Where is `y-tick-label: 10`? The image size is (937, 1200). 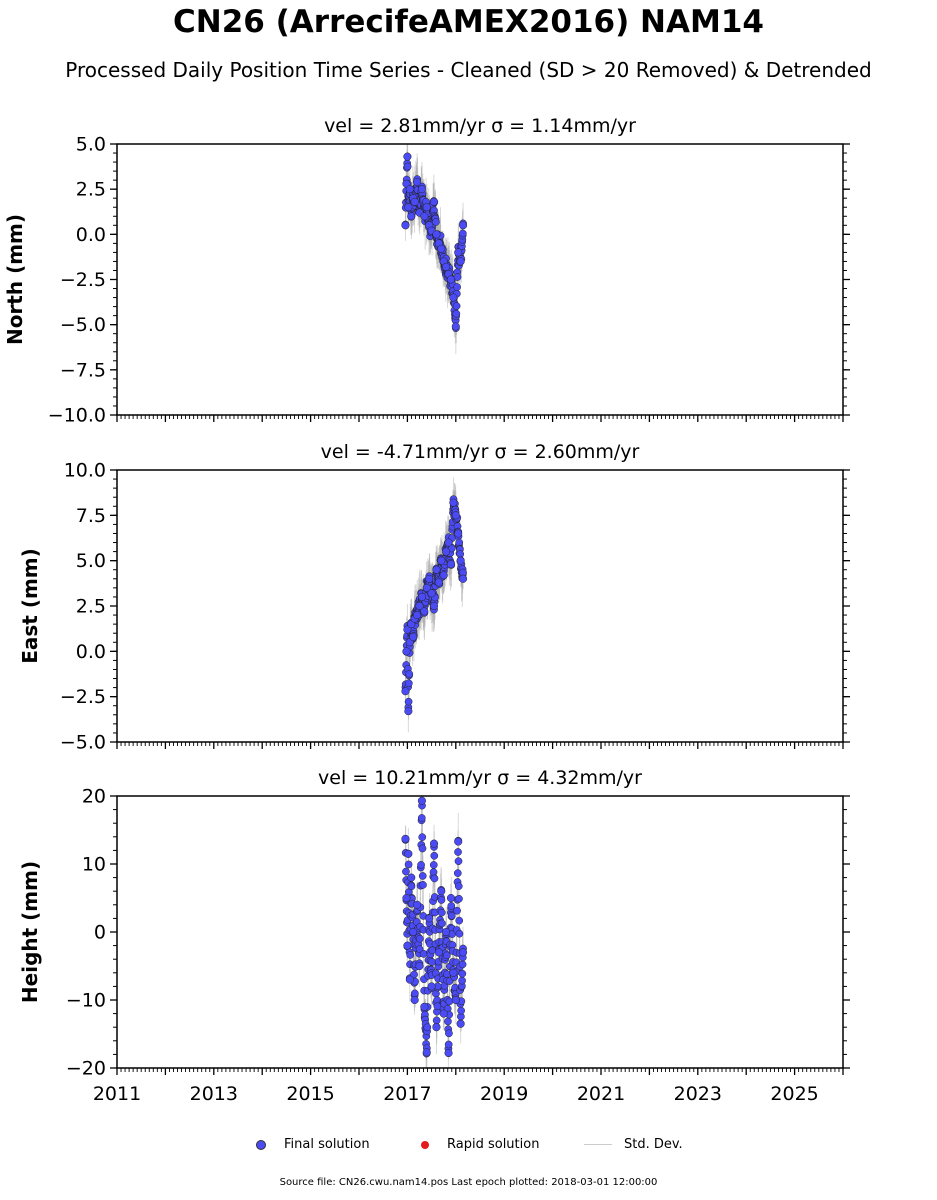
y-tick-label: 10 is located at coordinates (94, 865).